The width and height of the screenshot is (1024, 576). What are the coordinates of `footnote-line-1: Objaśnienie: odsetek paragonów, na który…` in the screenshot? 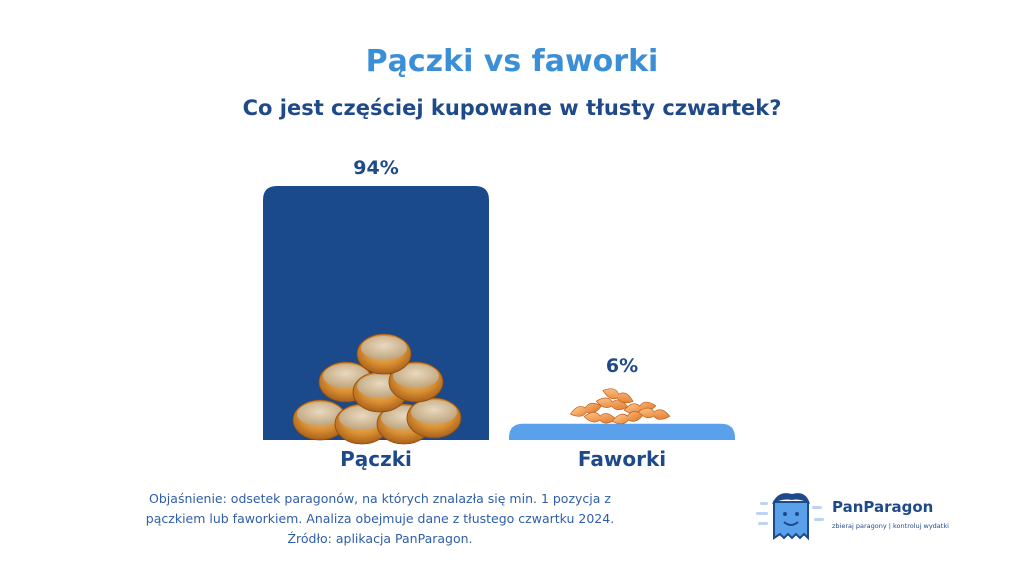 It's located at (380, 498).